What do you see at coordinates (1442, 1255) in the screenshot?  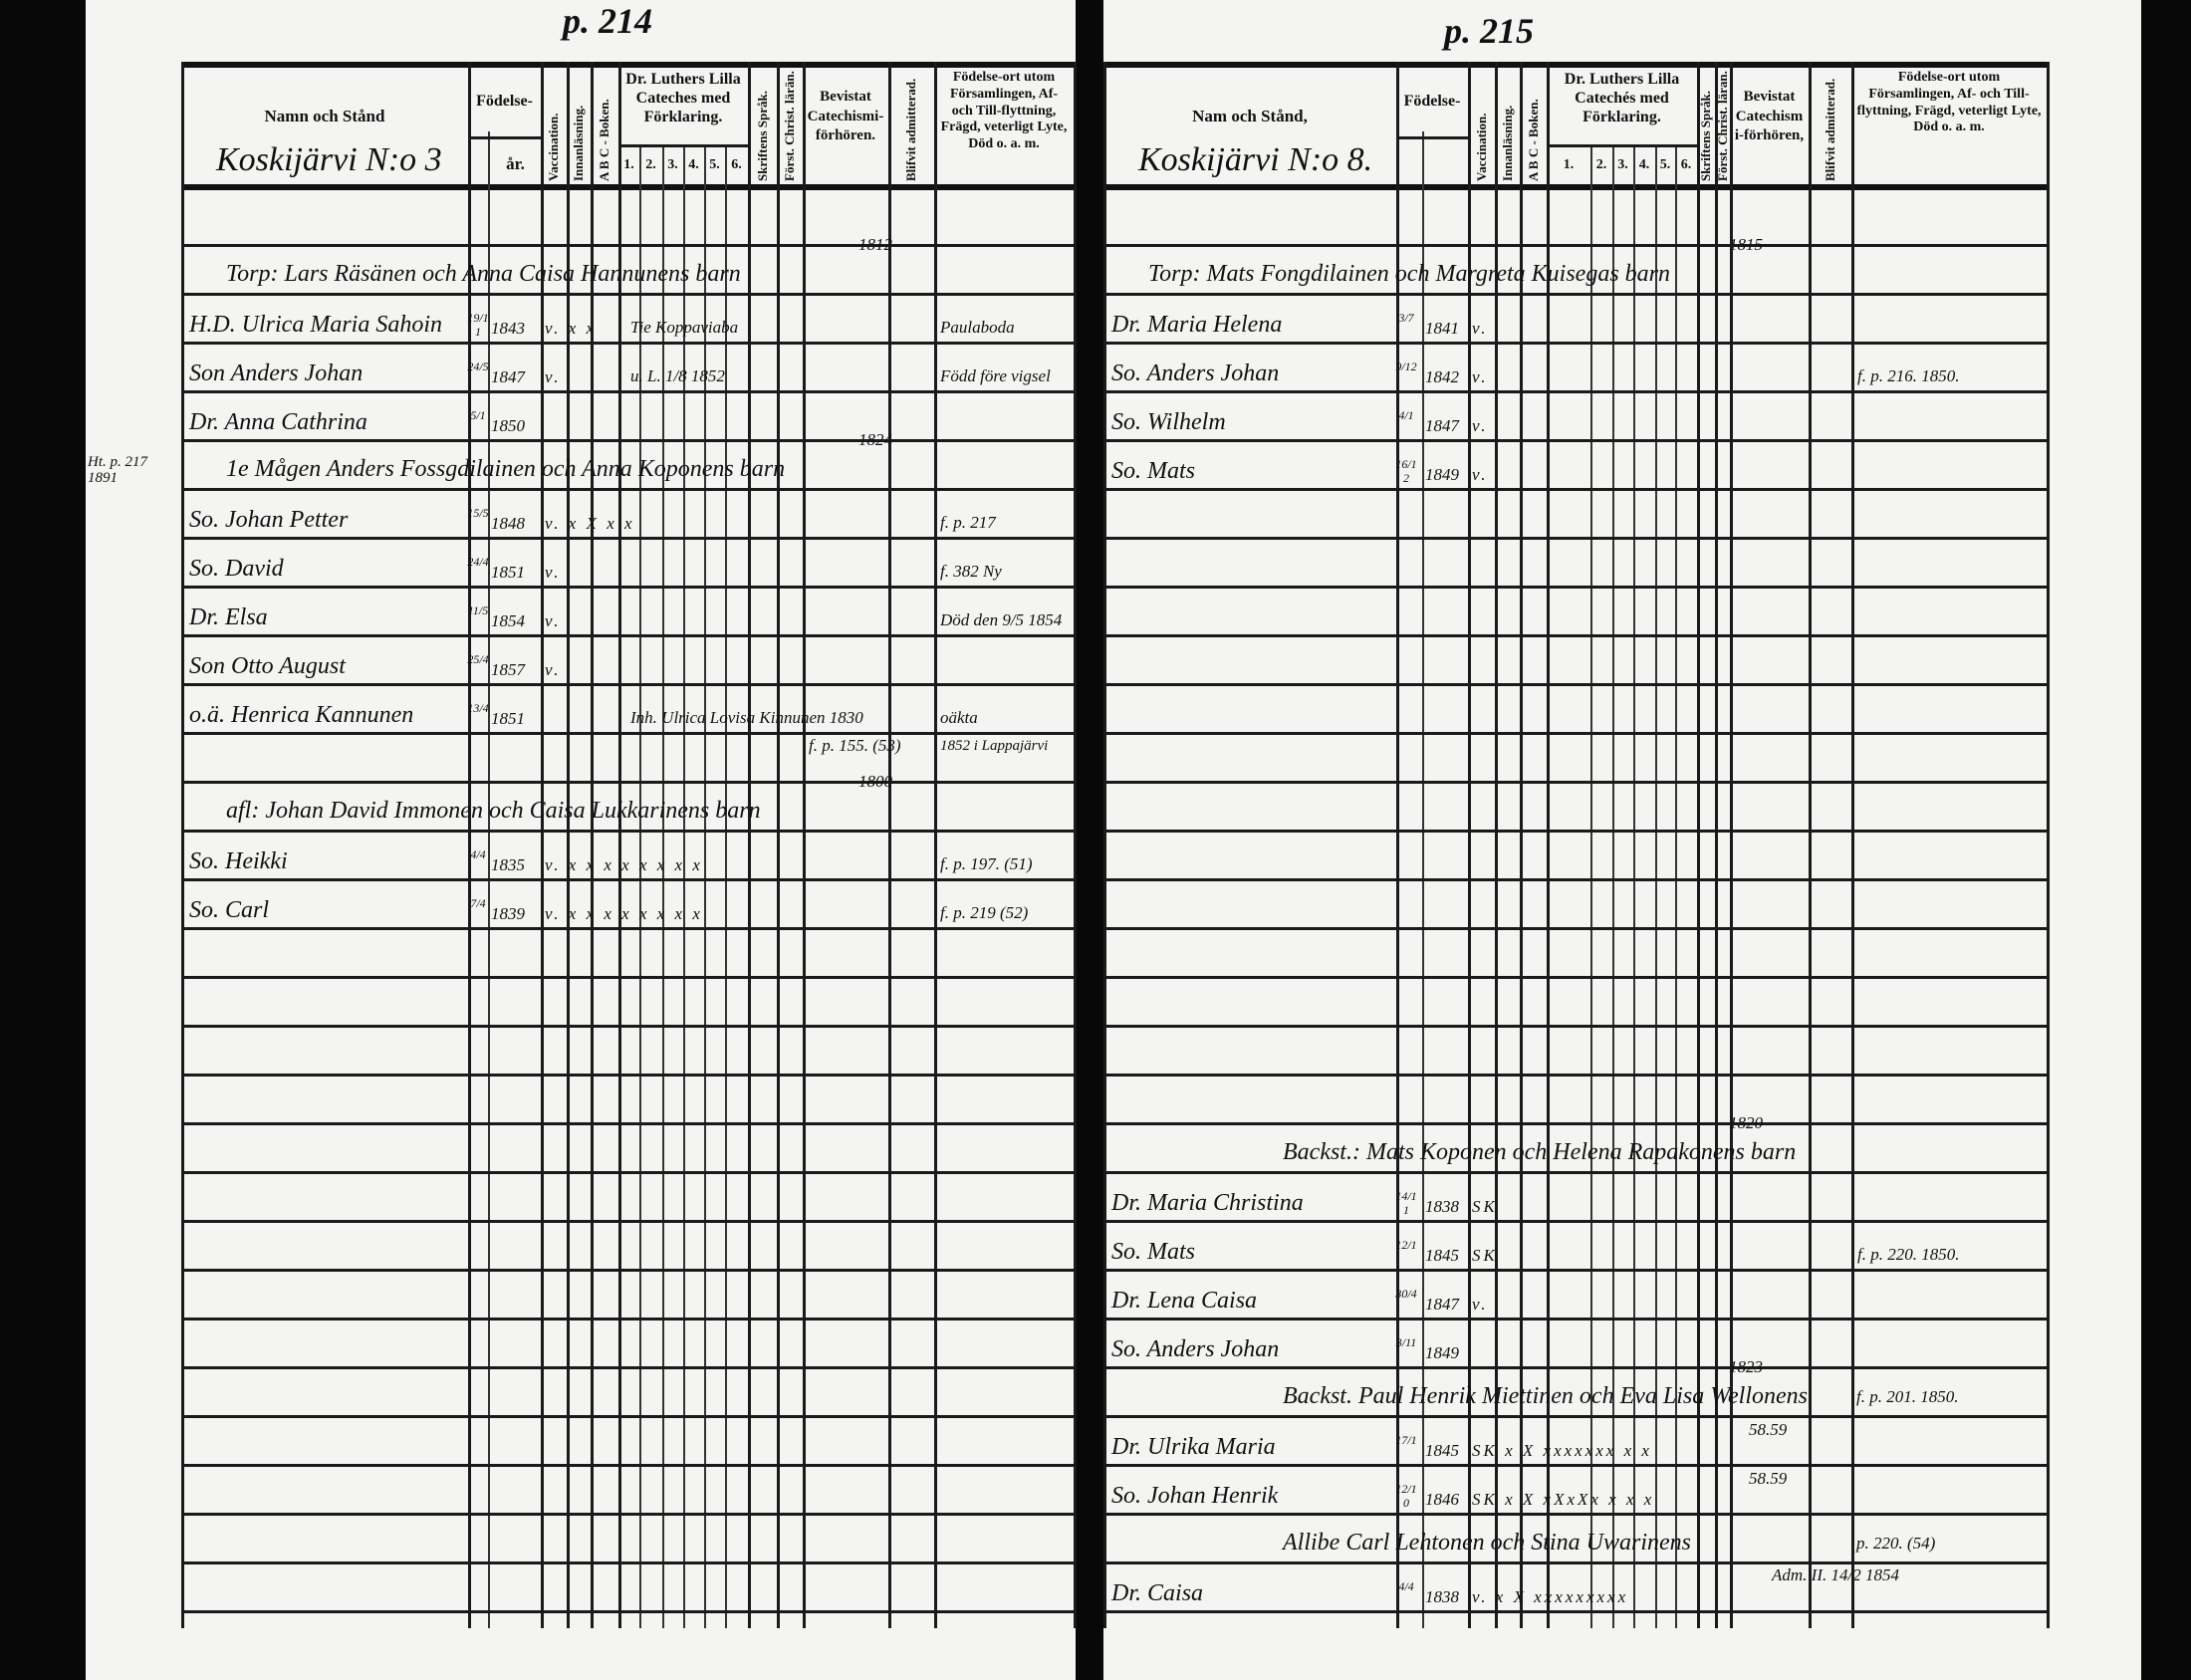 I see `birth-year: 1845` at bounding box center [1442, 1255].